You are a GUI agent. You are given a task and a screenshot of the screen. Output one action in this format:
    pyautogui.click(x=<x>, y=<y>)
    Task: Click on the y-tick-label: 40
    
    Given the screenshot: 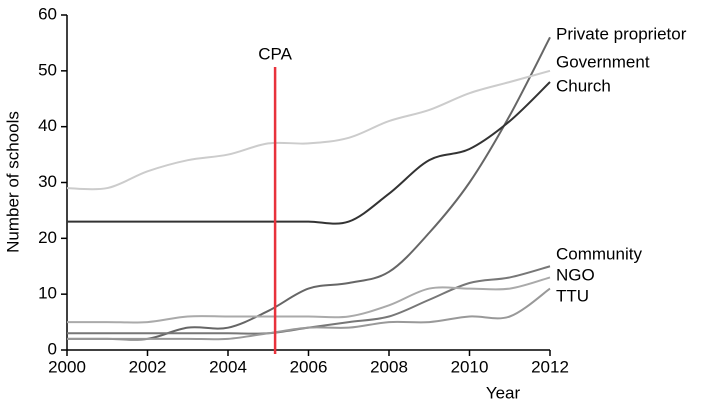 What is the action you would take?
    pyautogui.click(x=47, y=125)
    